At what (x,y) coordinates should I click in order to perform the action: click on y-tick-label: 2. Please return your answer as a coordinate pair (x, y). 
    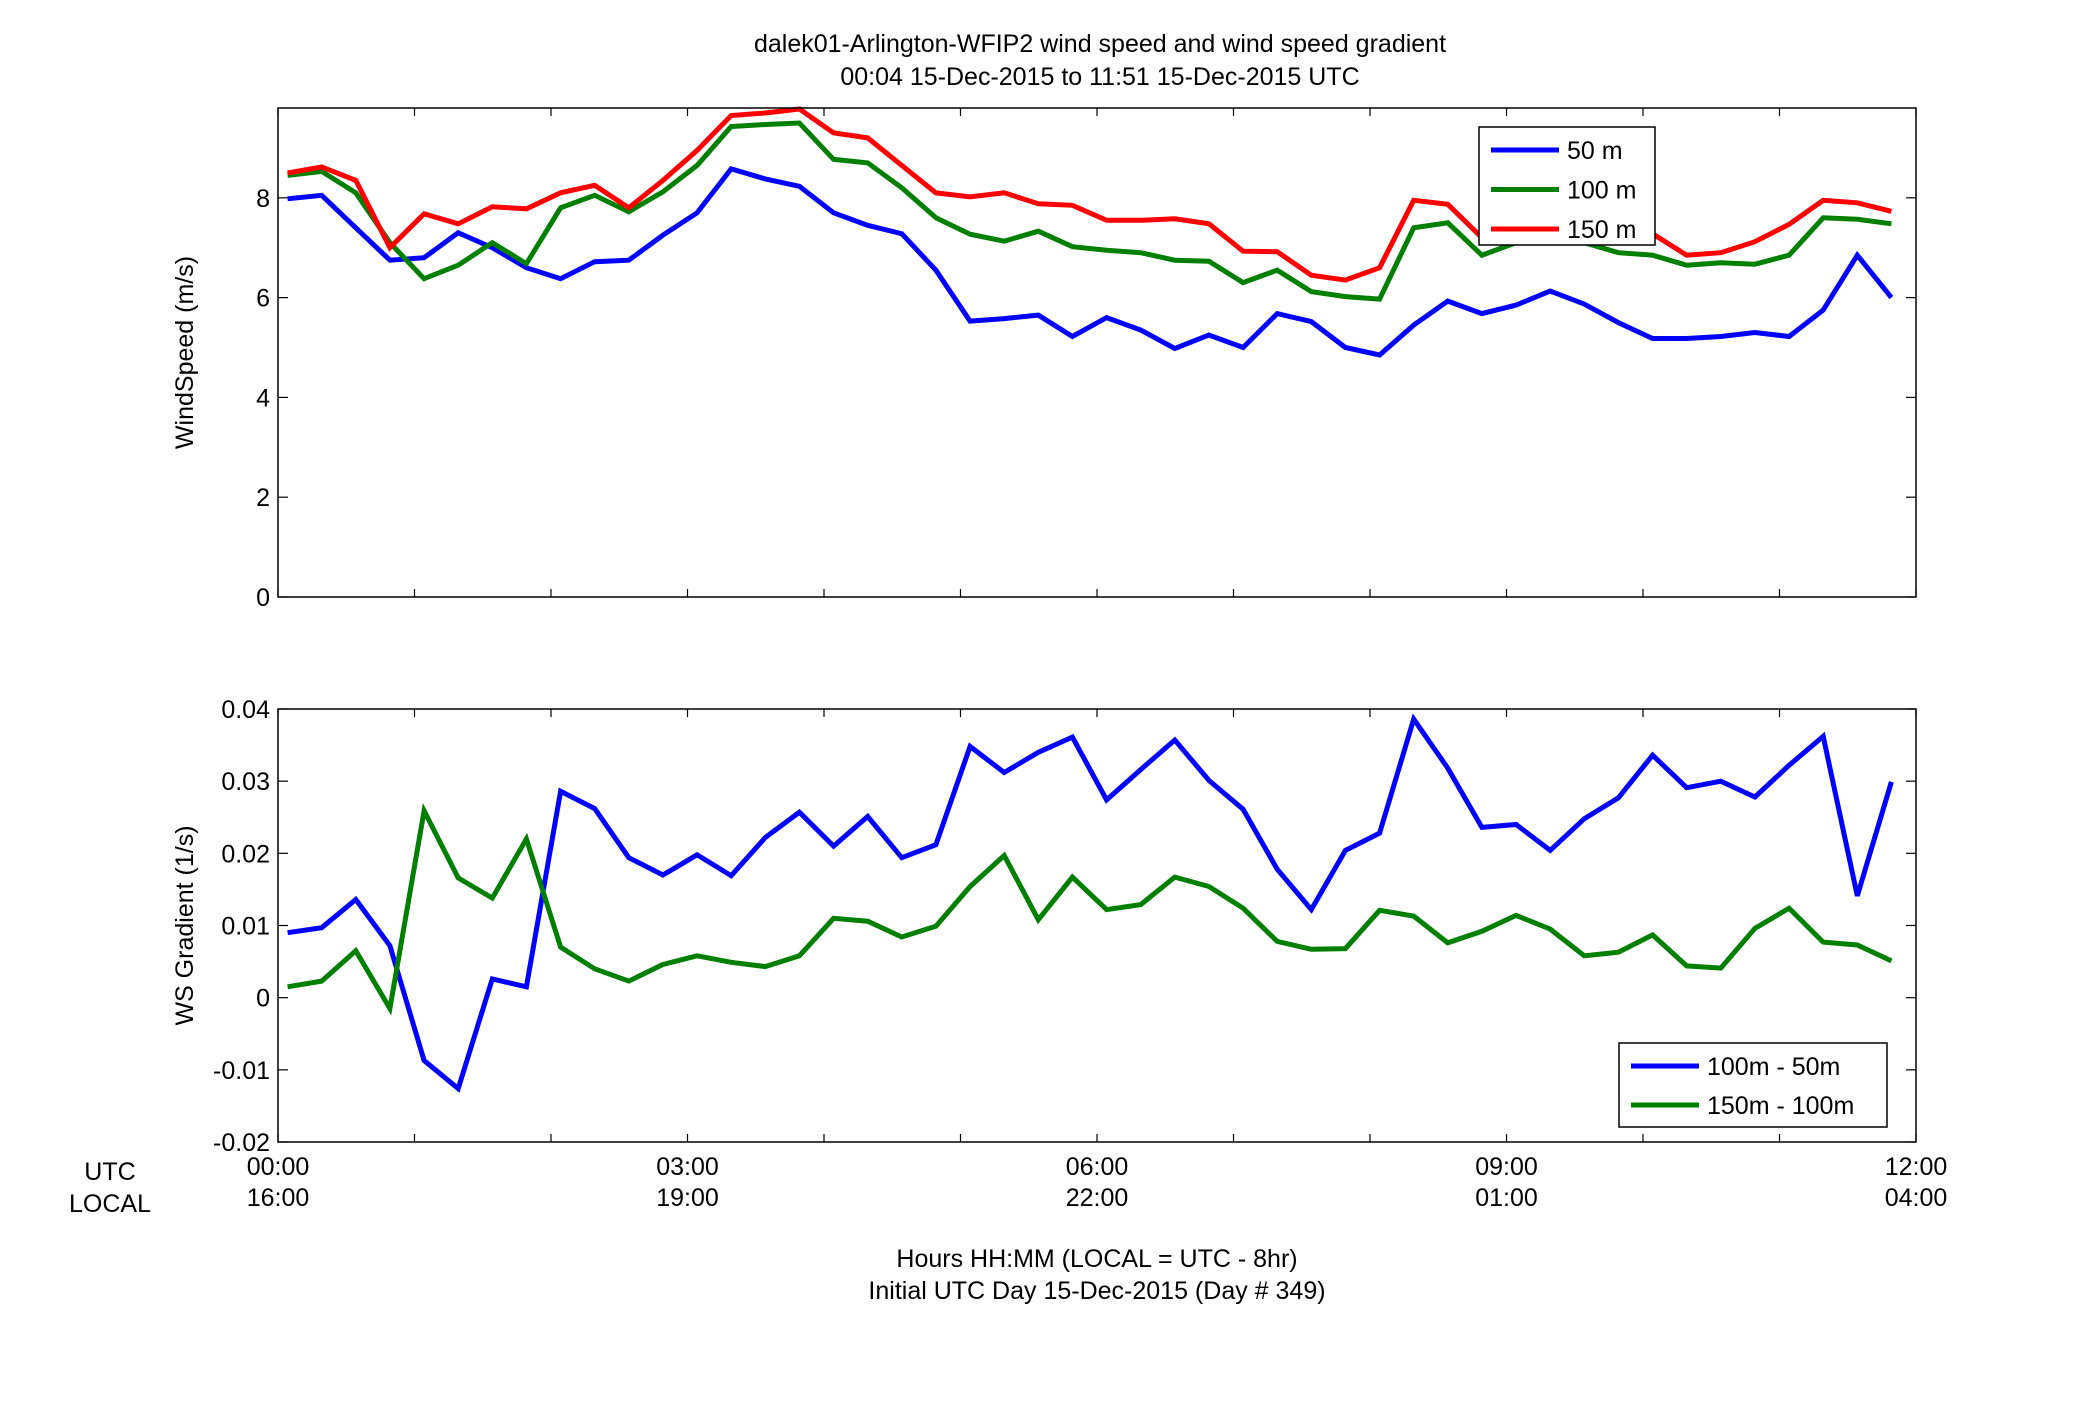
    Looking at the image, I should click on (263, 498).